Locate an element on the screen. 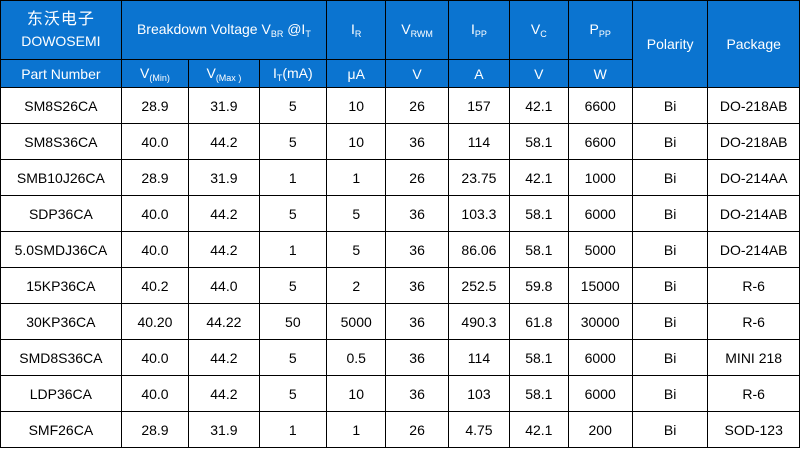 This screenshot has width=800, height=456. part-number-cell: SDP36CA is located at coordinates (61, 213).